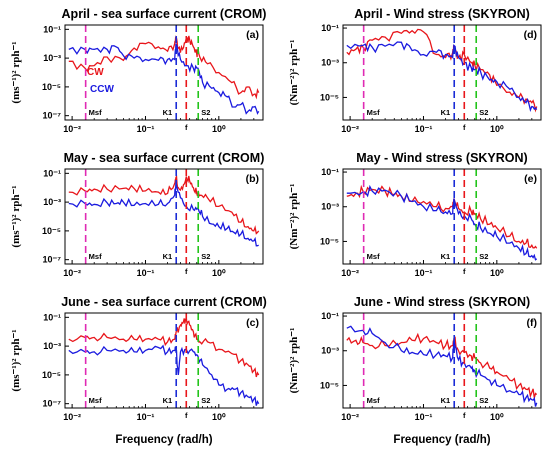 This screenshot has height=452, width=550. I want to click on panel-label: (e), so click(530, 179).